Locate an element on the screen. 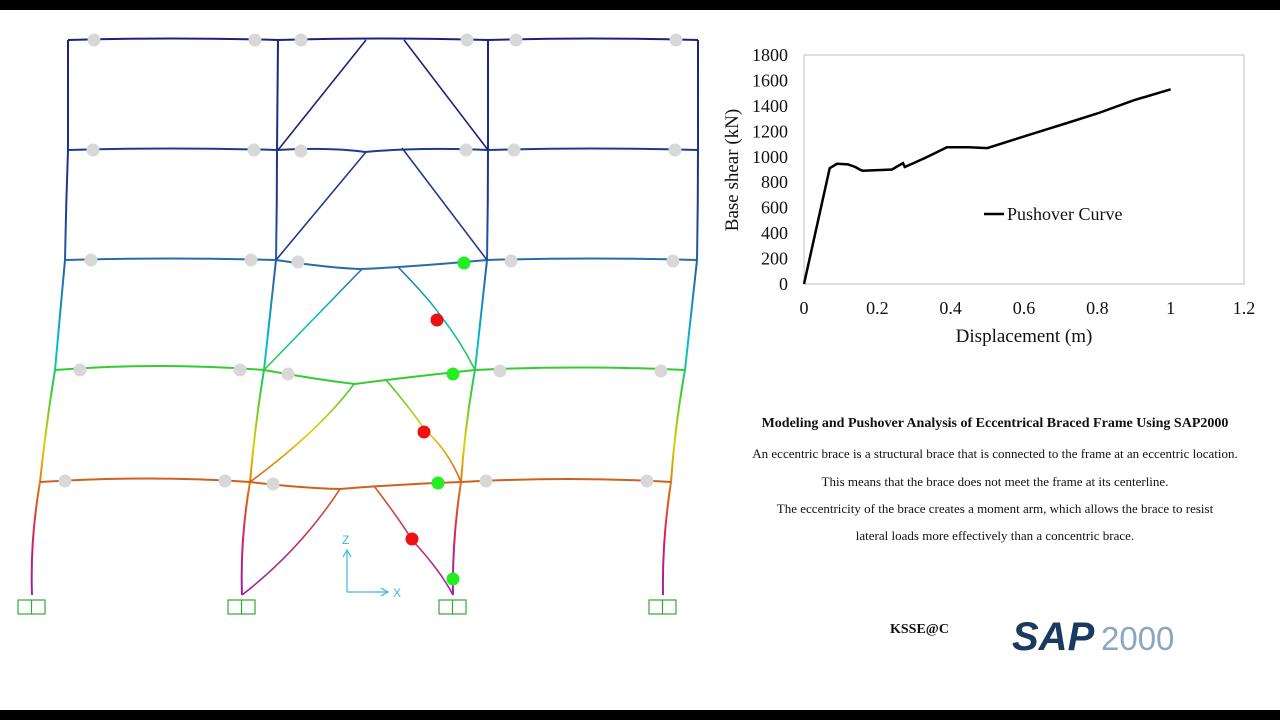 The image size is (1280, 720). sap2000-logo: SAP 2000 is located at coordinates (1093, 637).